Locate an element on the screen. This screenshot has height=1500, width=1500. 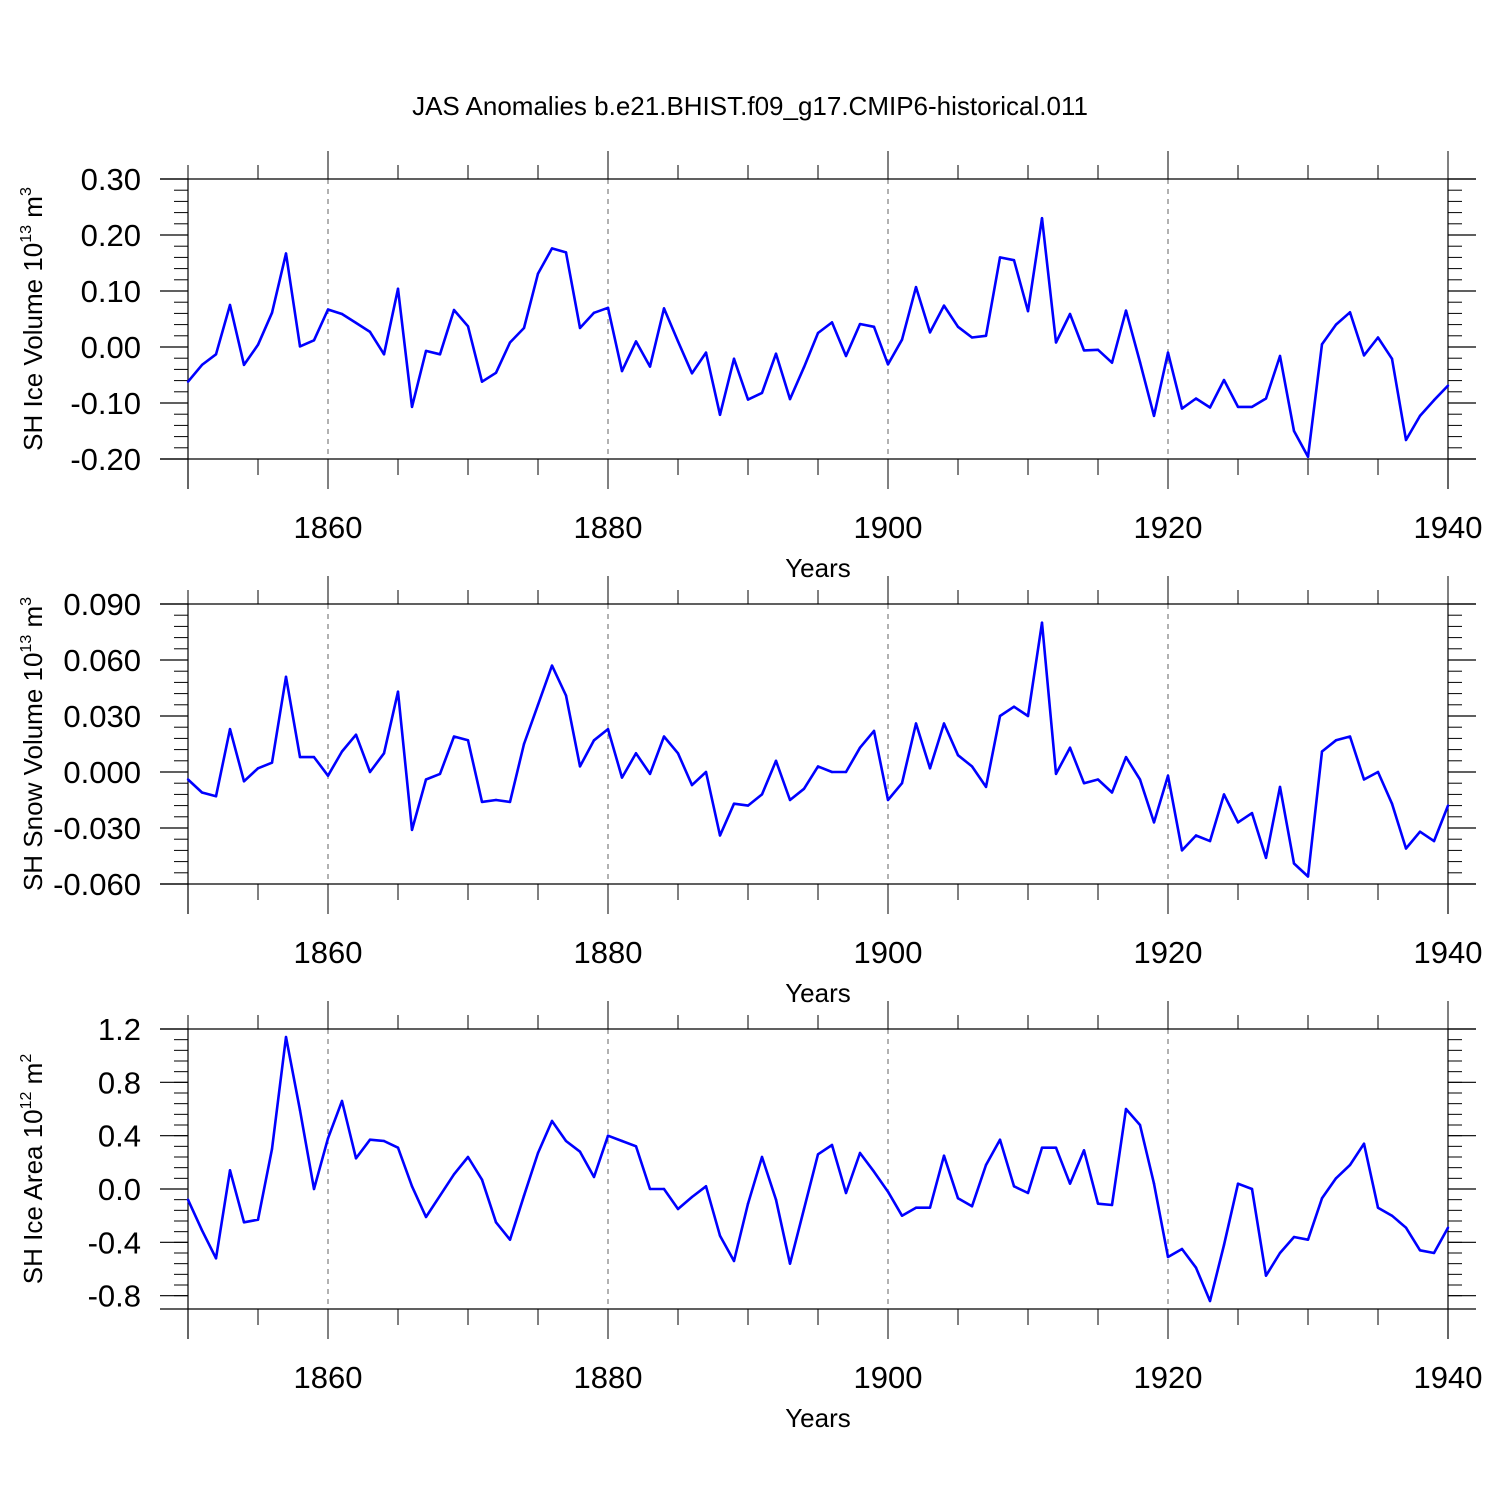
x-tick-label: 1900 is located at coordinates (888, 527).